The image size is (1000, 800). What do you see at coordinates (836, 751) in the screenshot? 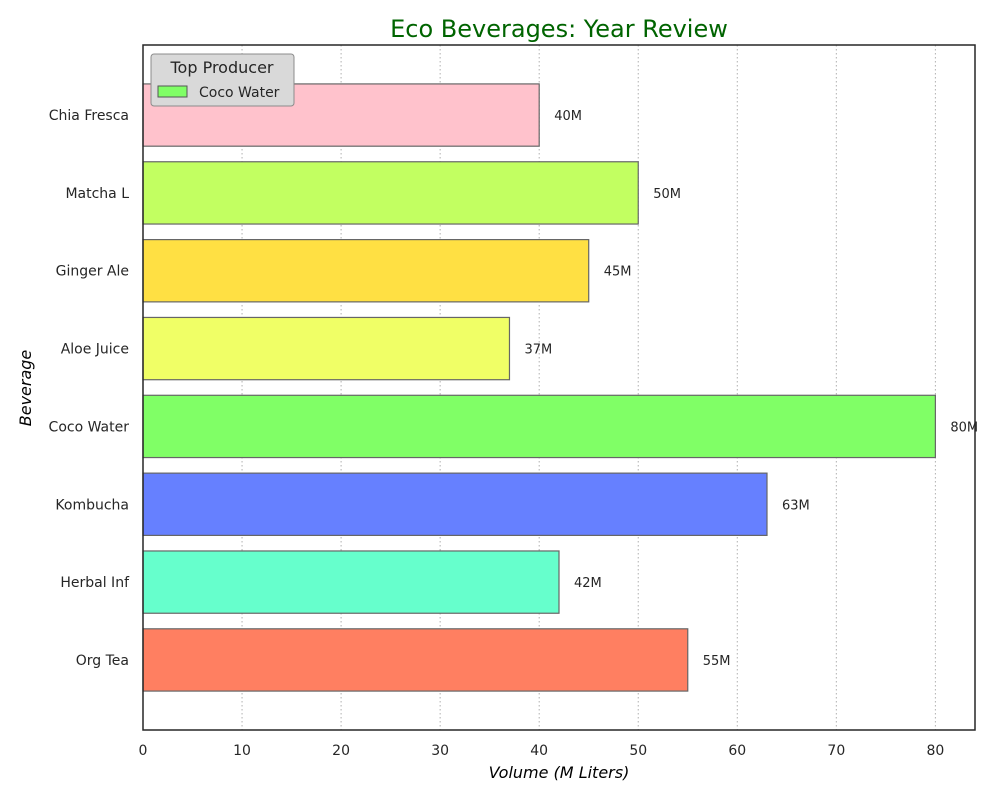
I see `x-tick-label: 70` at bounding box center [836, 751].